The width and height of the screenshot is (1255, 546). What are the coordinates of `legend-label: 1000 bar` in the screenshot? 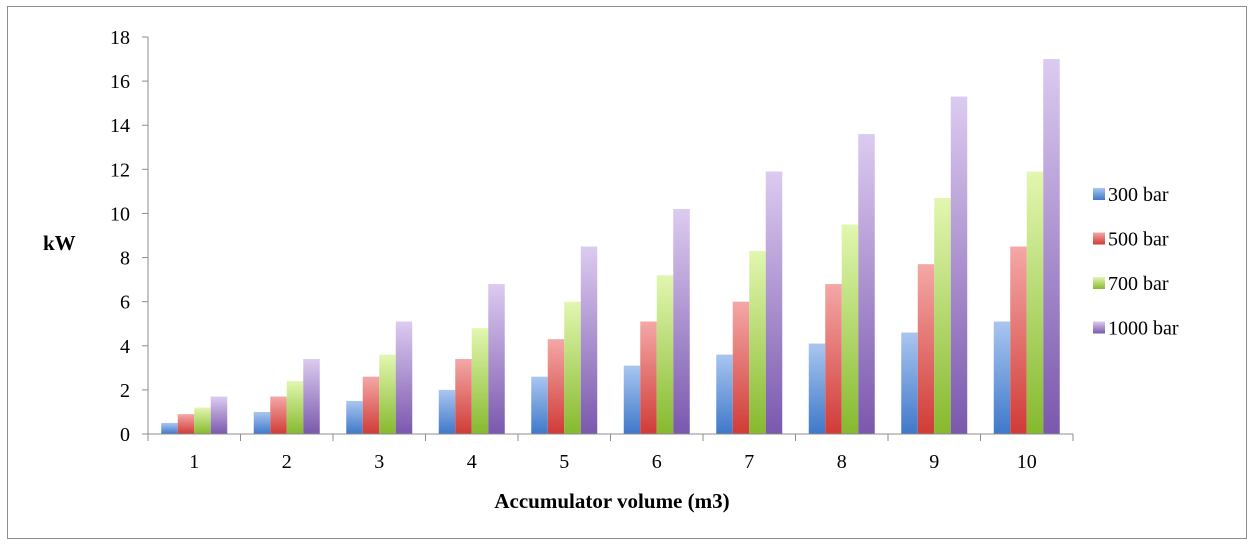 It's located at (1143, 329).